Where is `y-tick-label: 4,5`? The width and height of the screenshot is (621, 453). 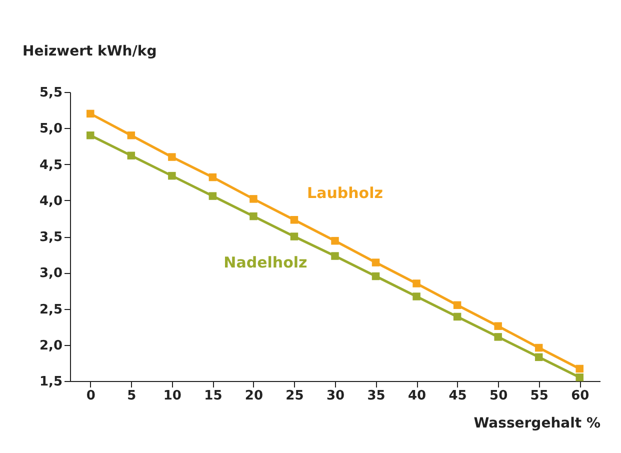 y-tick-label: 4,5 is located at coordinates (50, 165).